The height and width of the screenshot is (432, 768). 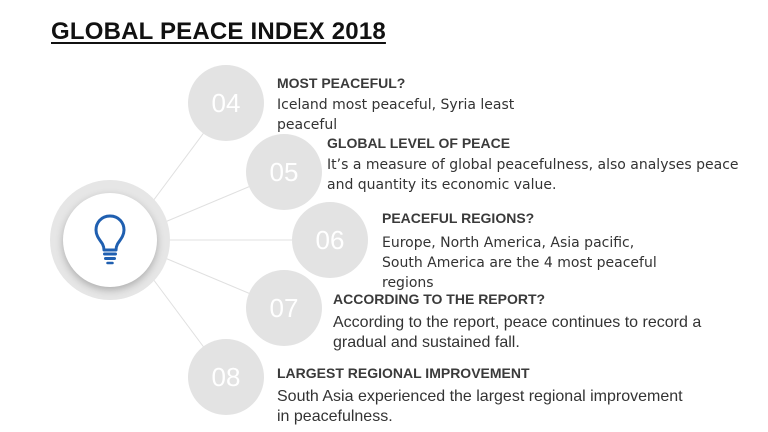 What do you see at coordinates (226, 377) in the screenshot?
I see `number-circle-08: 08` at bounding box center [226, 377].